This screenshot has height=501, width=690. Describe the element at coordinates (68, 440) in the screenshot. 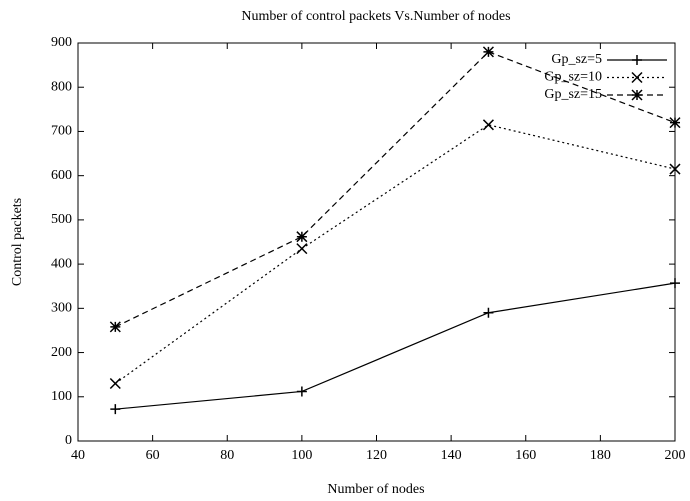

I see `y-tick-label: 0` at that location.